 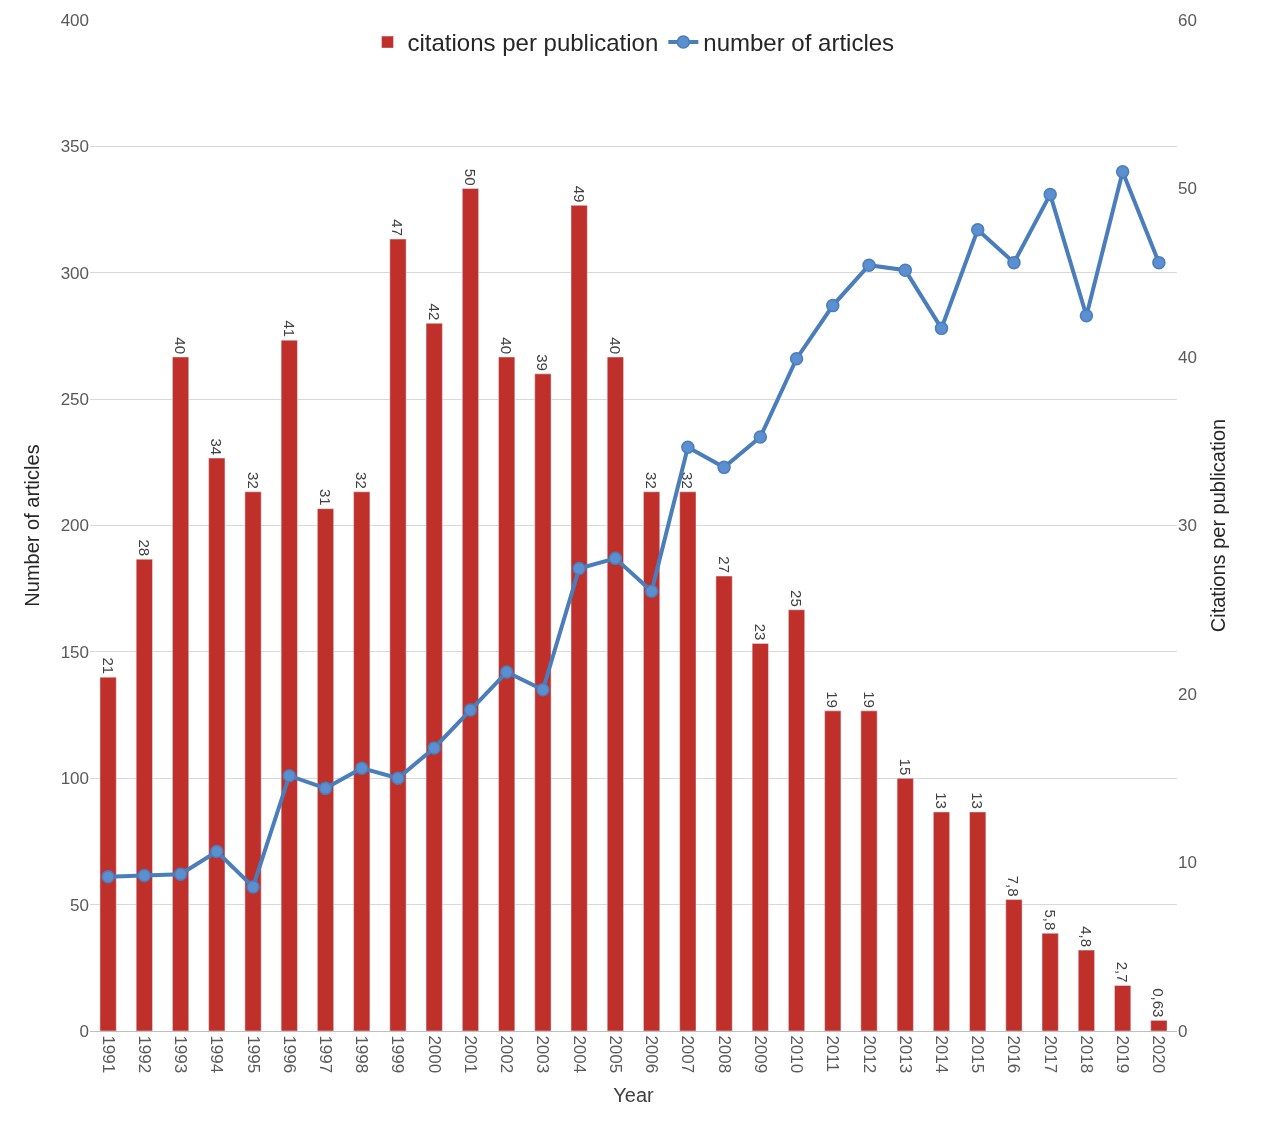 What do you see at coordinates (398, 1054) in the screenshot?
I see `x-tick-label: 1999` at bounding box center [398, 1054].